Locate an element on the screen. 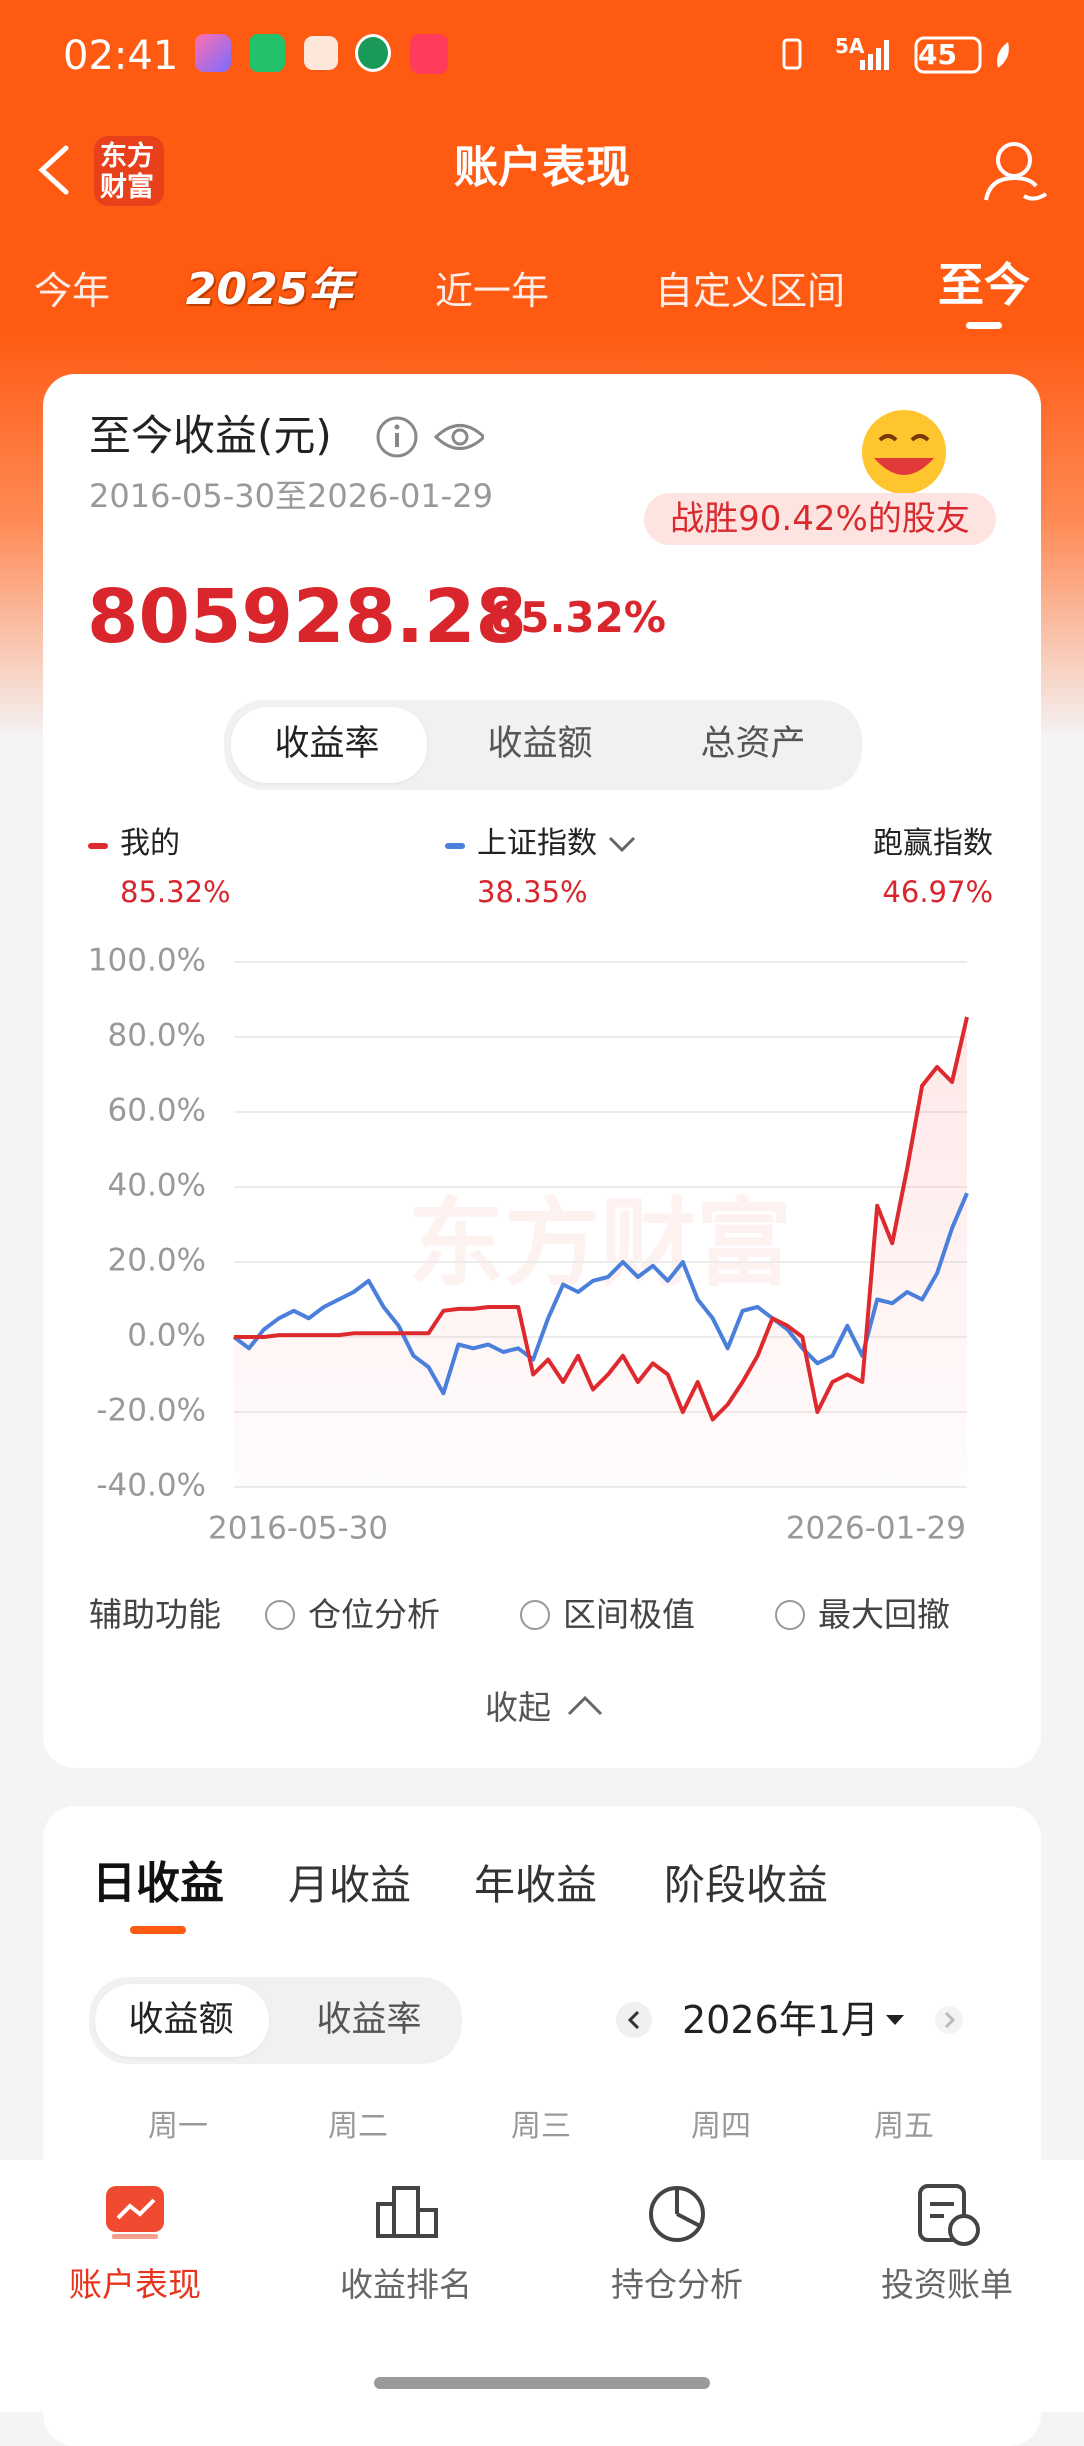 The image size is (1084, 2446). metric-tab: 收益额 is located at coordinates (540, 744).